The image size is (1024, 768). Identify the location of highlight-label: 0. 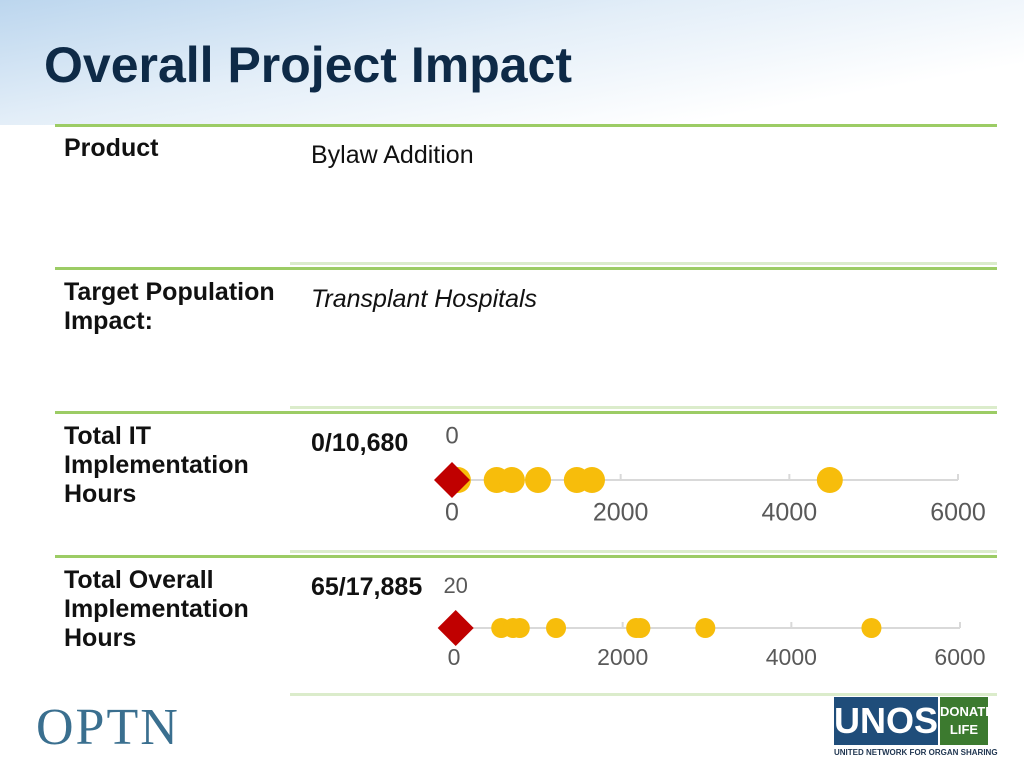
(451, 435).